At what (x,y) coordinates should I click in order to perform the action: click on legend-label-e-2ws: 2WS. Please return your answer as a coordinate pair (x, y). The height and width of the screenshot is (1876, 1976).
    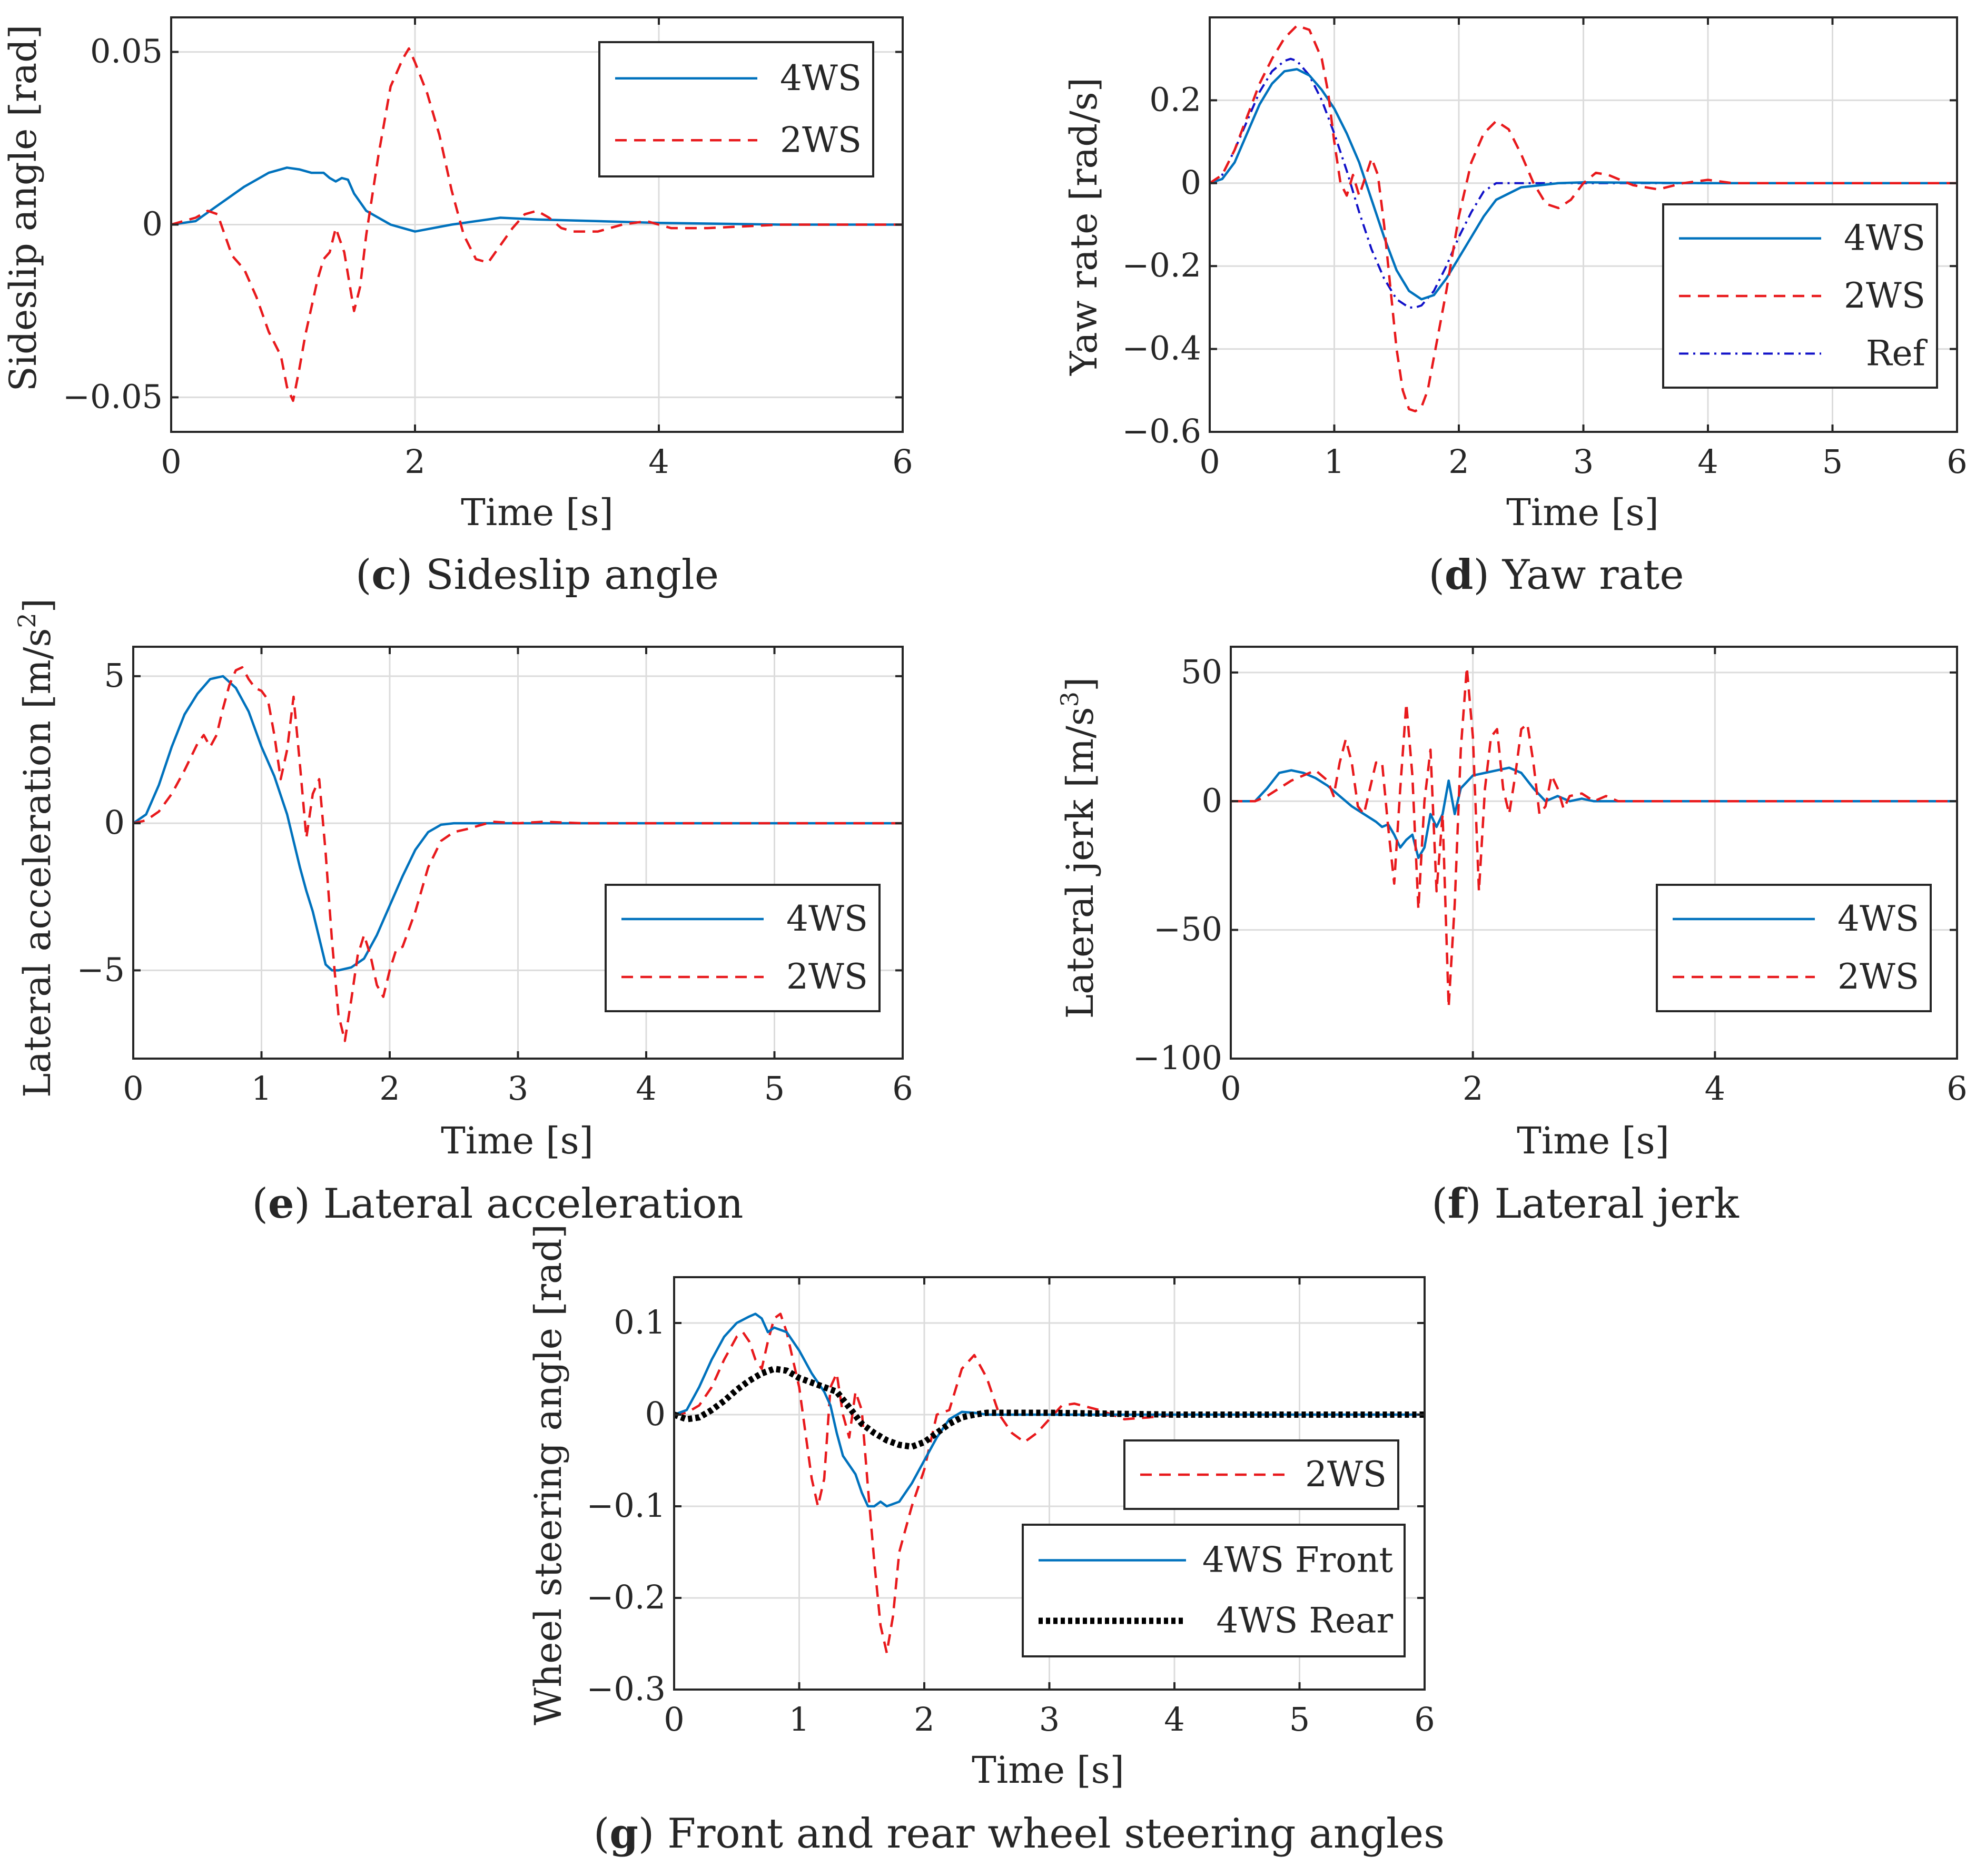
    Looking at the image, I should click on (827, 976).